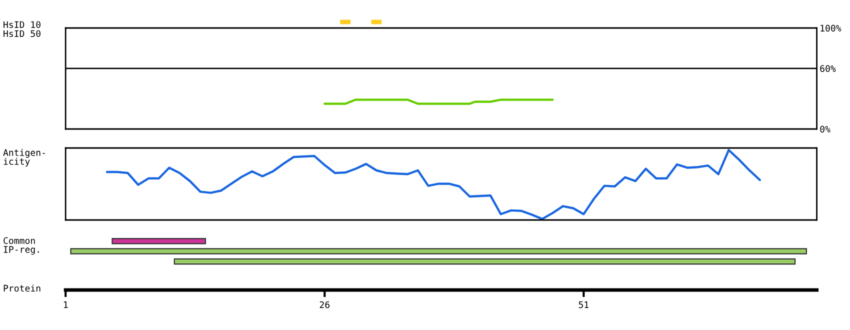 The image size is (850, 330). I want to click on x-axis-title: Protein, so click(22, 288).